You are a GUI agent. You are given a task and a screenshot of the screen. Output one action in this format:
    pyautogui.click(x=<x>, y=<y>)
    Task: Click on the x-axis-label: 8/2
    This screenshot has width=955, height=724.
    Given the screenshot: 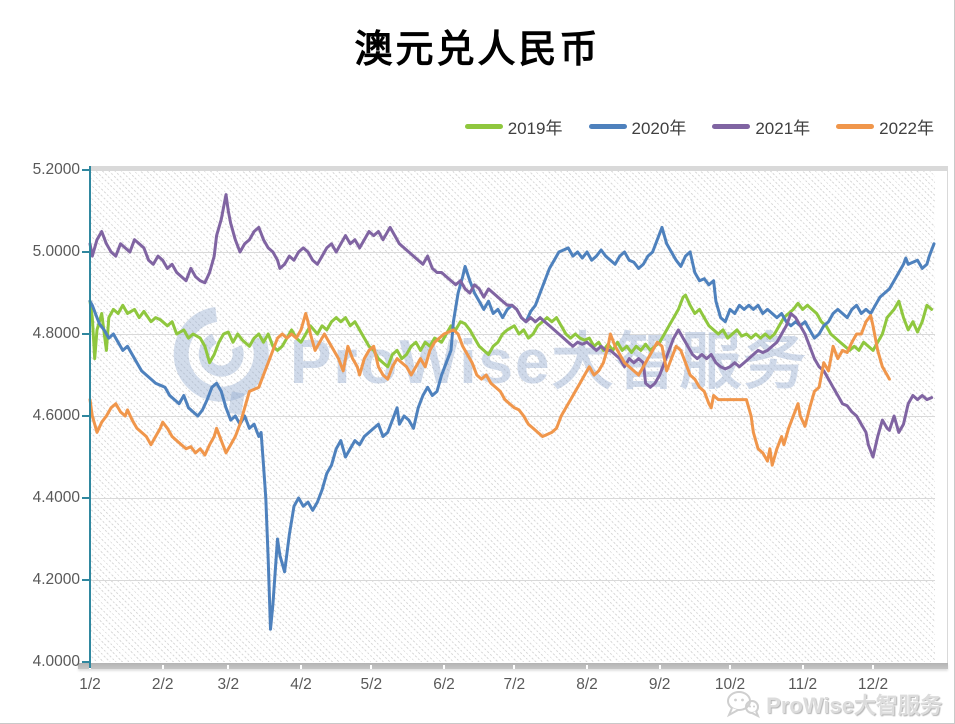 What is the action you would take?
    pyautogui.click(x=587, y=684)
    